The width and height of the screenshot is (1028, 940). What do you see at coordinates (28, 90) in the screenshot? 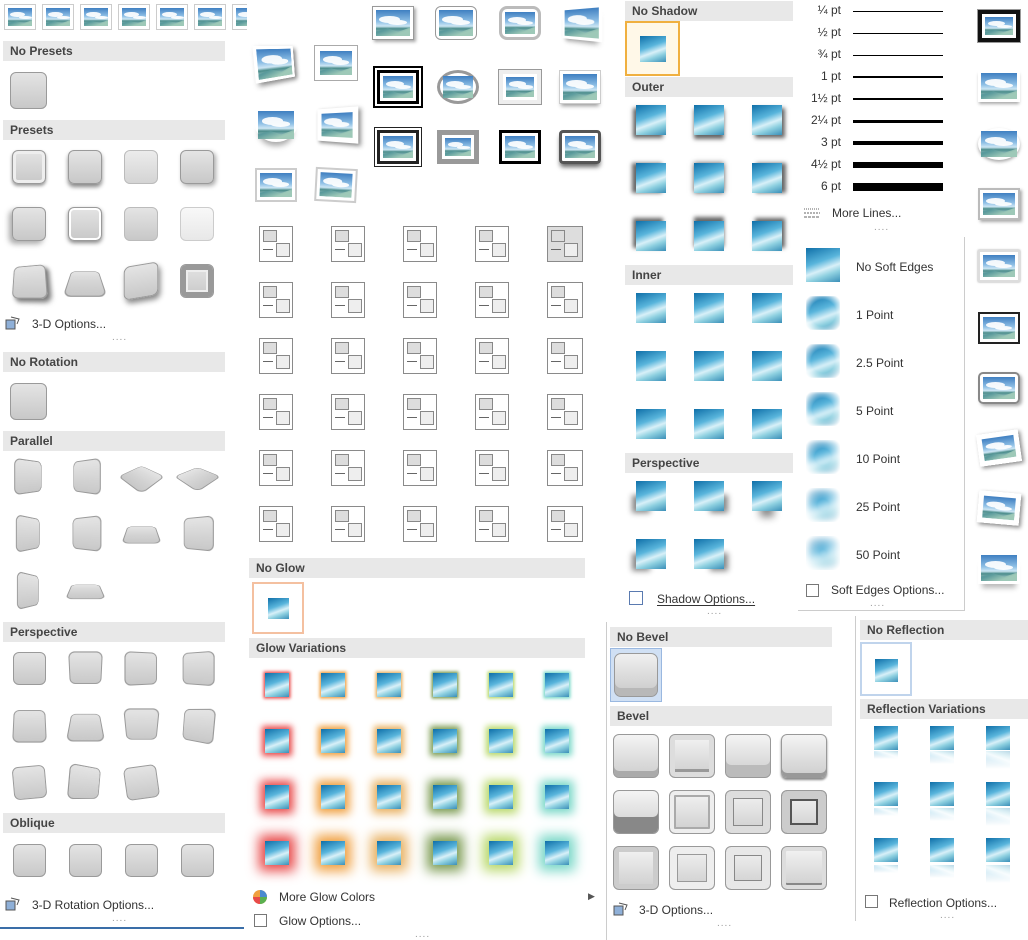
I see `no-preset-tile` at bounding box center [28, 90].